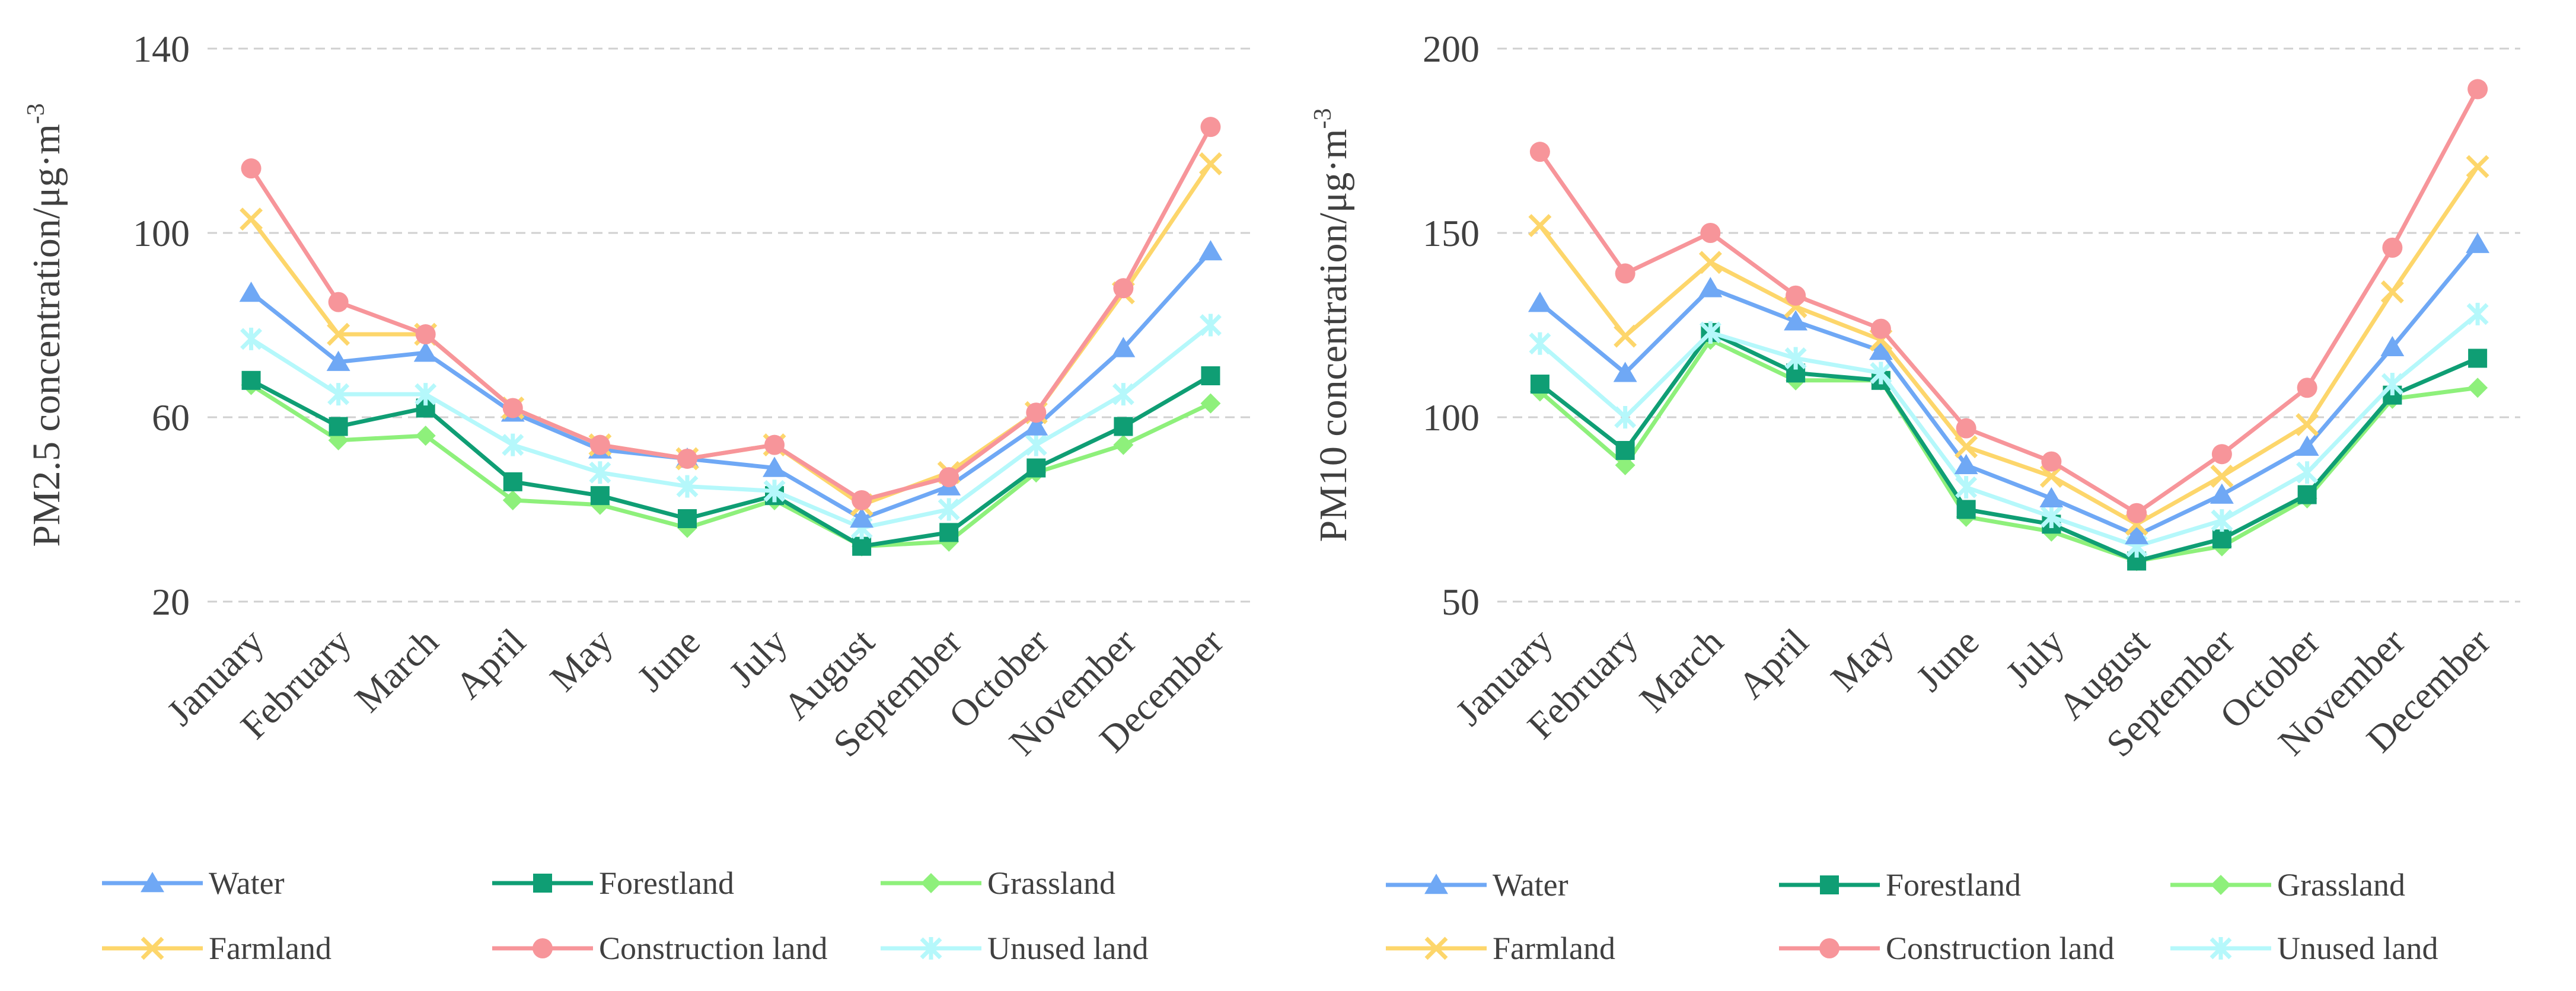 The height and width of the screenshot is (991, 2576). Describe the element at coordinates (1461, 602) in the screenshot. I see `y-tick-label: 50` at that location.